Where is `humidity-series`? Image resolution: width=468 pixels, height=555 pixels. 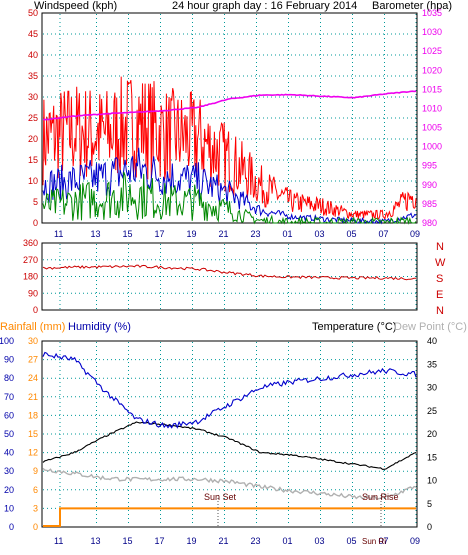 humidity-series is located at coordinates (229, 390).